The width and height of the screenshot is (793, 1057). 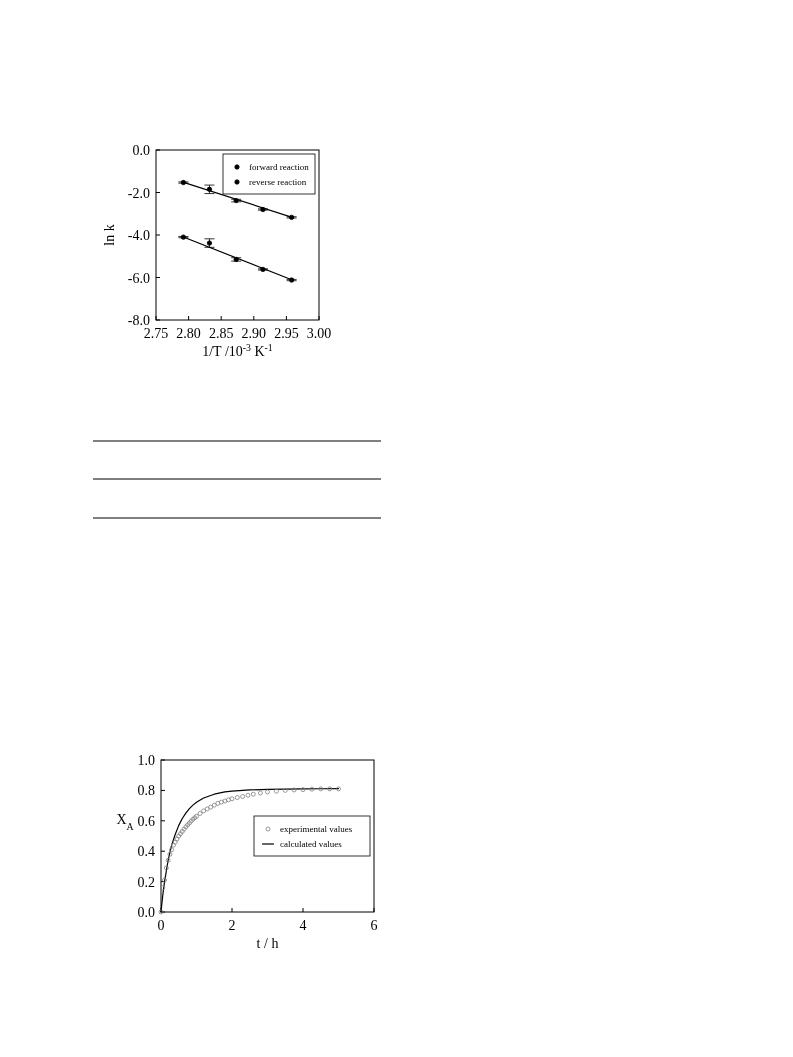 I want to click on x-tick-label: 2, so click(x=232, y=925).